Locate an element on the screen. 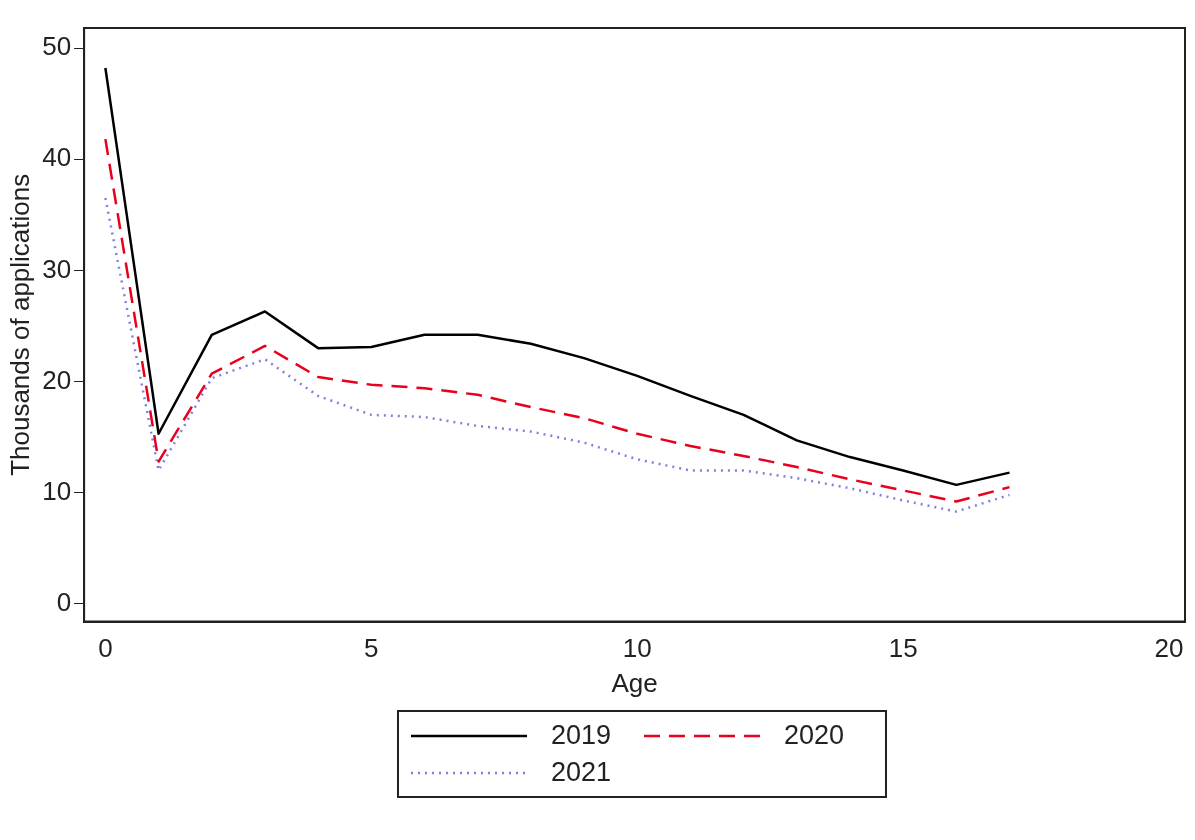 This screenshot has width=1195, height=840. legend-label: 2021 is located at coordinates (581, 772).